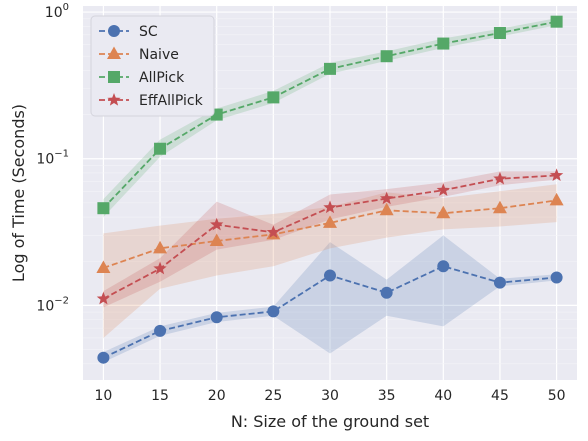 This screenshot has width=588, height=441. What do you see at coordinates (159, 55) in the screenshot?
I see `legend-naive-label: Naive` at bounding box center [159, 55].